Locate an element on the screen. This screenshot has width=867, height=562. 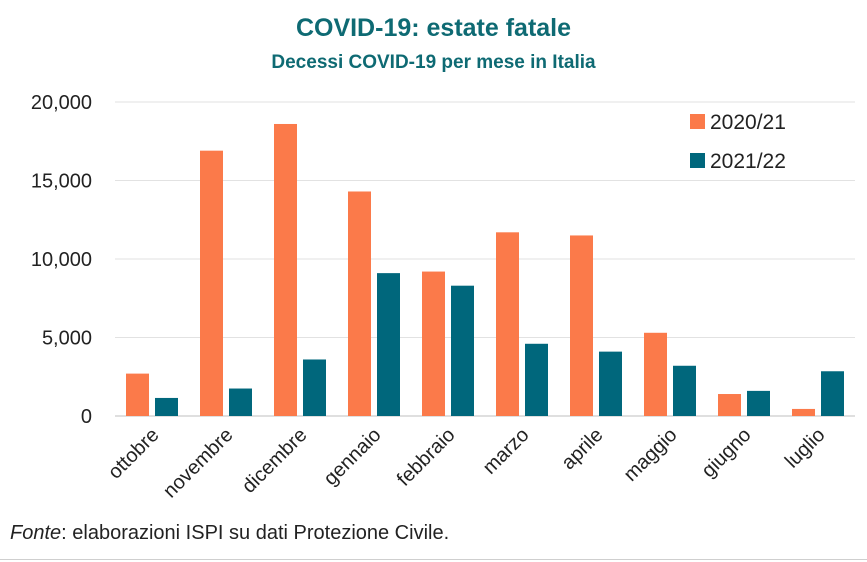
bar-2021-22-marzo is located at coordinates (536, 379).